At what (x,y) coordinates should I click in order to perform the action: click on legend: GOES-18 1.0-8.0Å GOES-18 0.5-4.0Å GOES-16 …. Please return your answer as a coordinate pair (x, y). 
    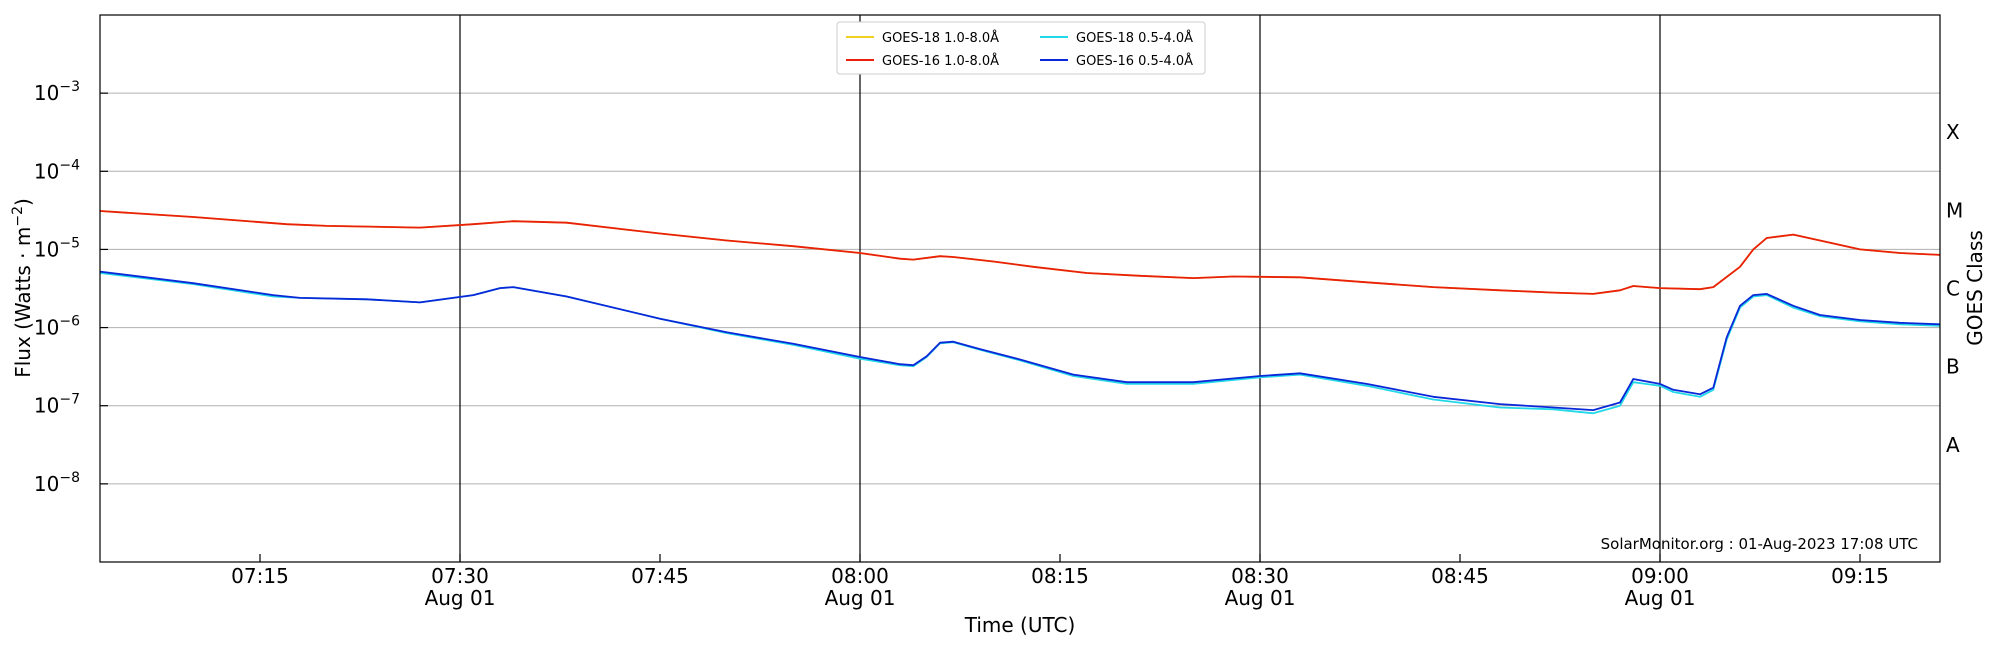
    Looking at the image, I should click on (1021, 48).